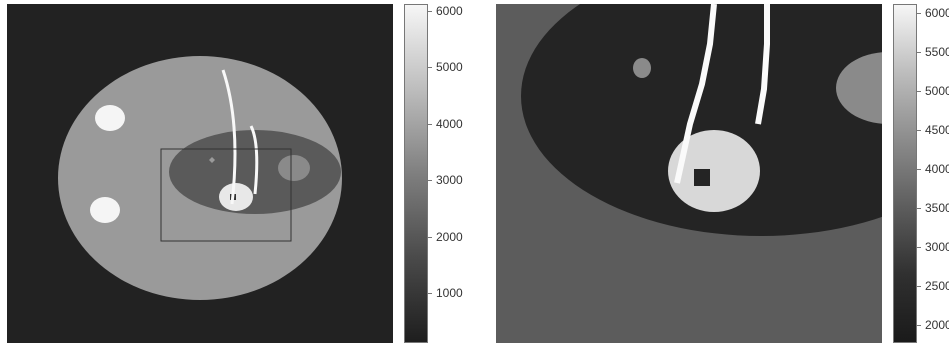 The width and height of the screenshot is (949, 347). What do you see at coordinates (937, 247) in the screenshot?
I see `right-ticks-label-6: 3000` at bounding box center [937, 247].